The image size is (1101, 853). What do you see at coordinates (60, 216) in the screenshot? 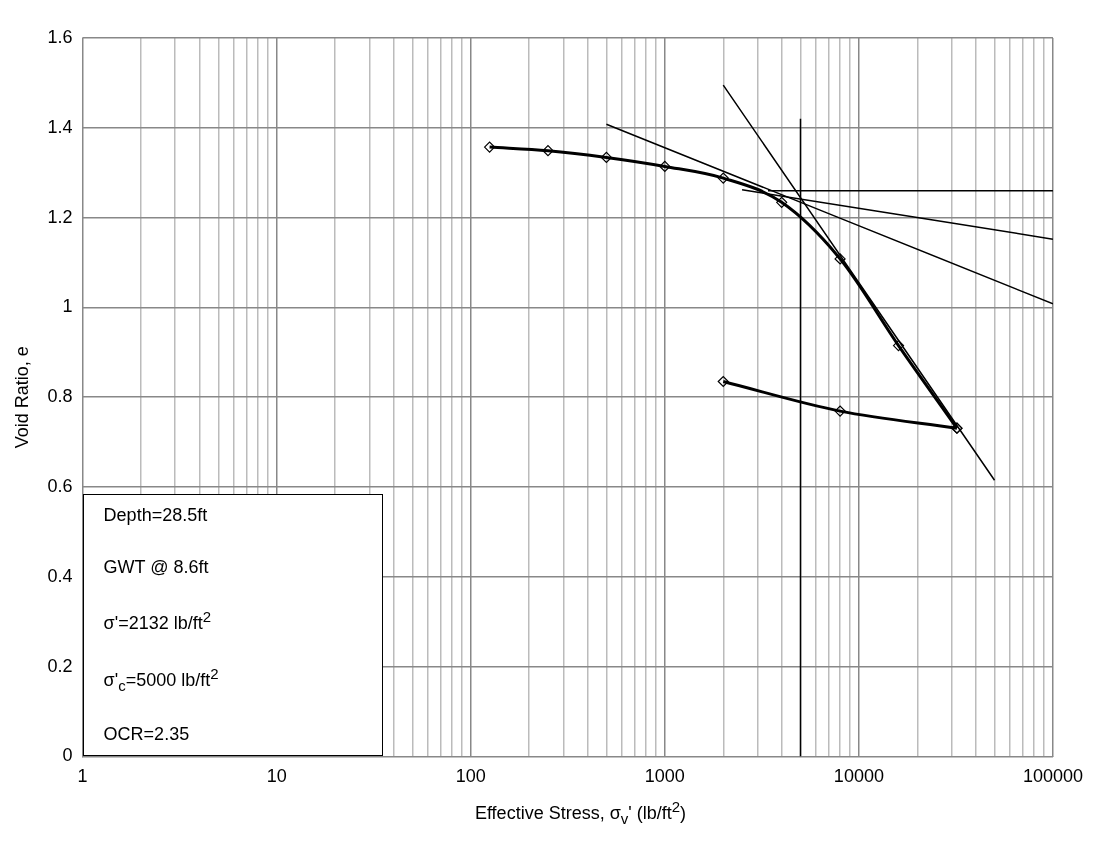
I see `y-tick-label: 1.2` at bounding box center [60, 216].